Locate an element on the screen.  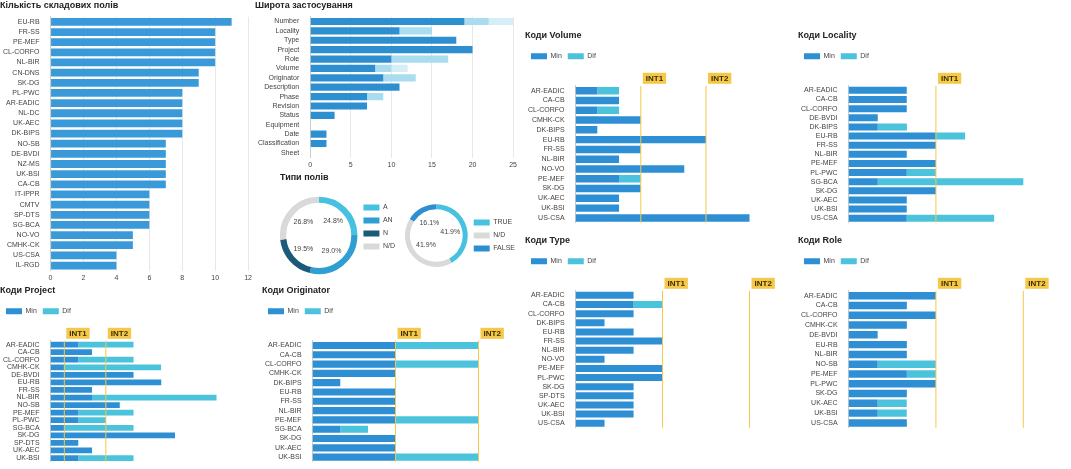
chart-title: Широта застосування is located at coordinates (304, 5).